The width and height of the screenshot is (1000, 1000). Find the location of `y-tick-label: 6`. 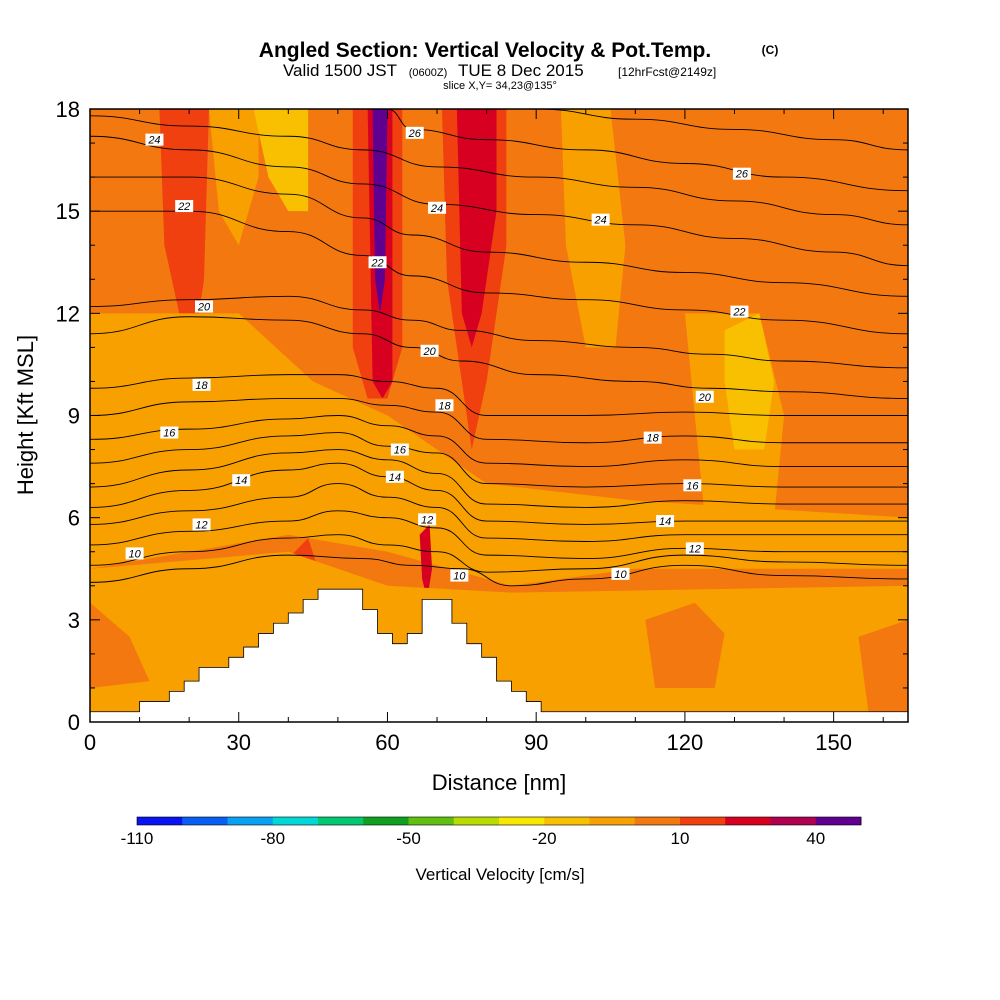

y-tick-label: 6 is located at coordinates (74, 518).